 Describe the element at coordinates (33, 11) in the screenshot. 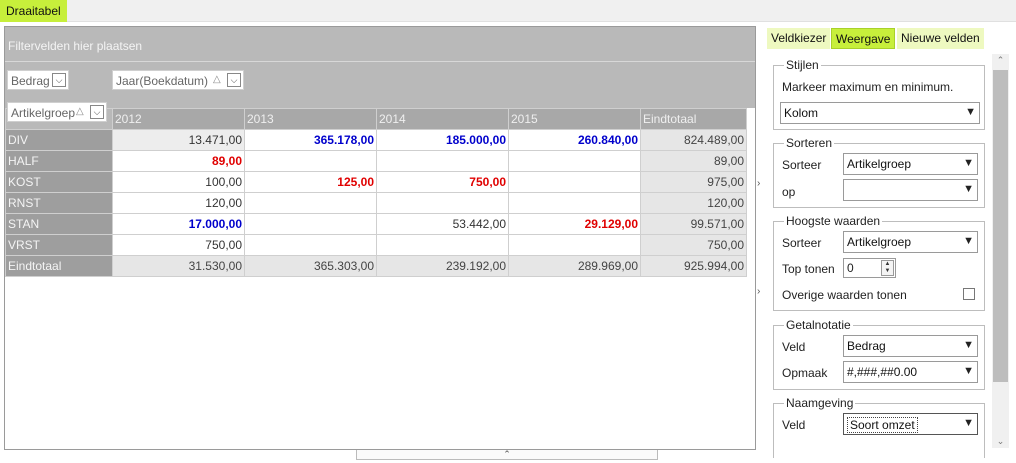

I see `tab-draaitabel: Draaitabel` at that location.